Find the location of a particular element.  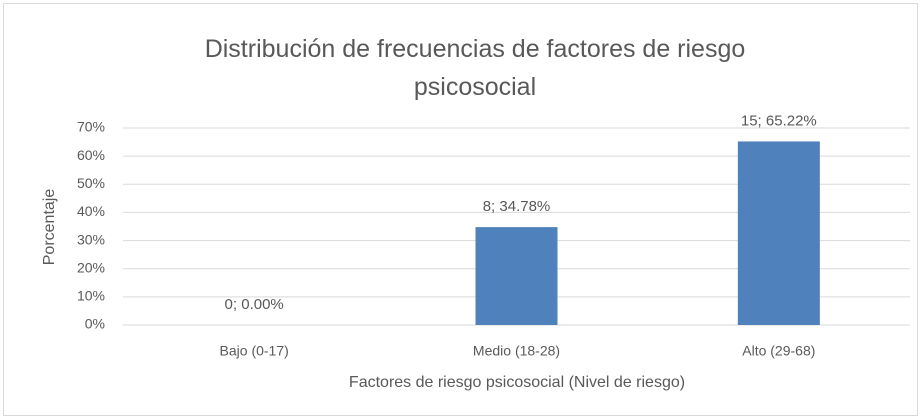

data-label: 8; 34.78% is located at coordinates (517, 206).